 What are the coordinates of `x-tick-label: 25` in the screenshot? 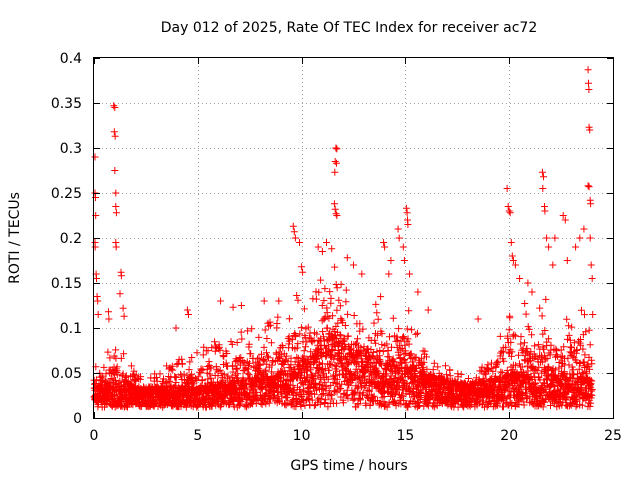 It's located at (613, 436).